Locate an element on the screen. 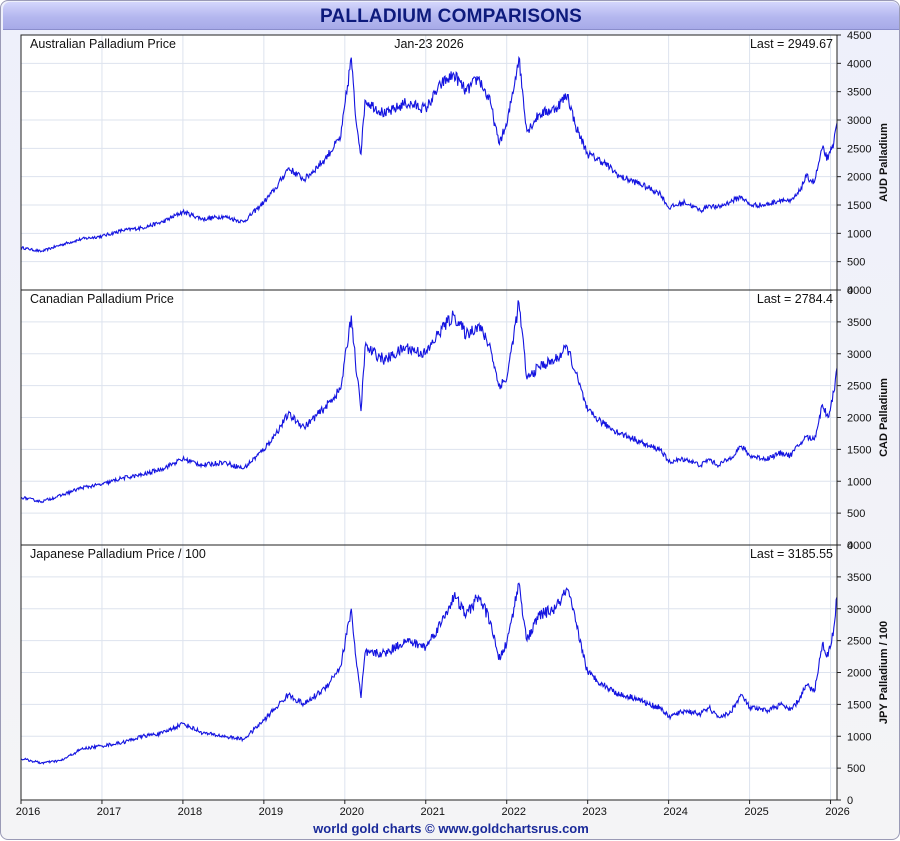  y-axis-title: CAD Palladium is located at coordinates (884, 417).